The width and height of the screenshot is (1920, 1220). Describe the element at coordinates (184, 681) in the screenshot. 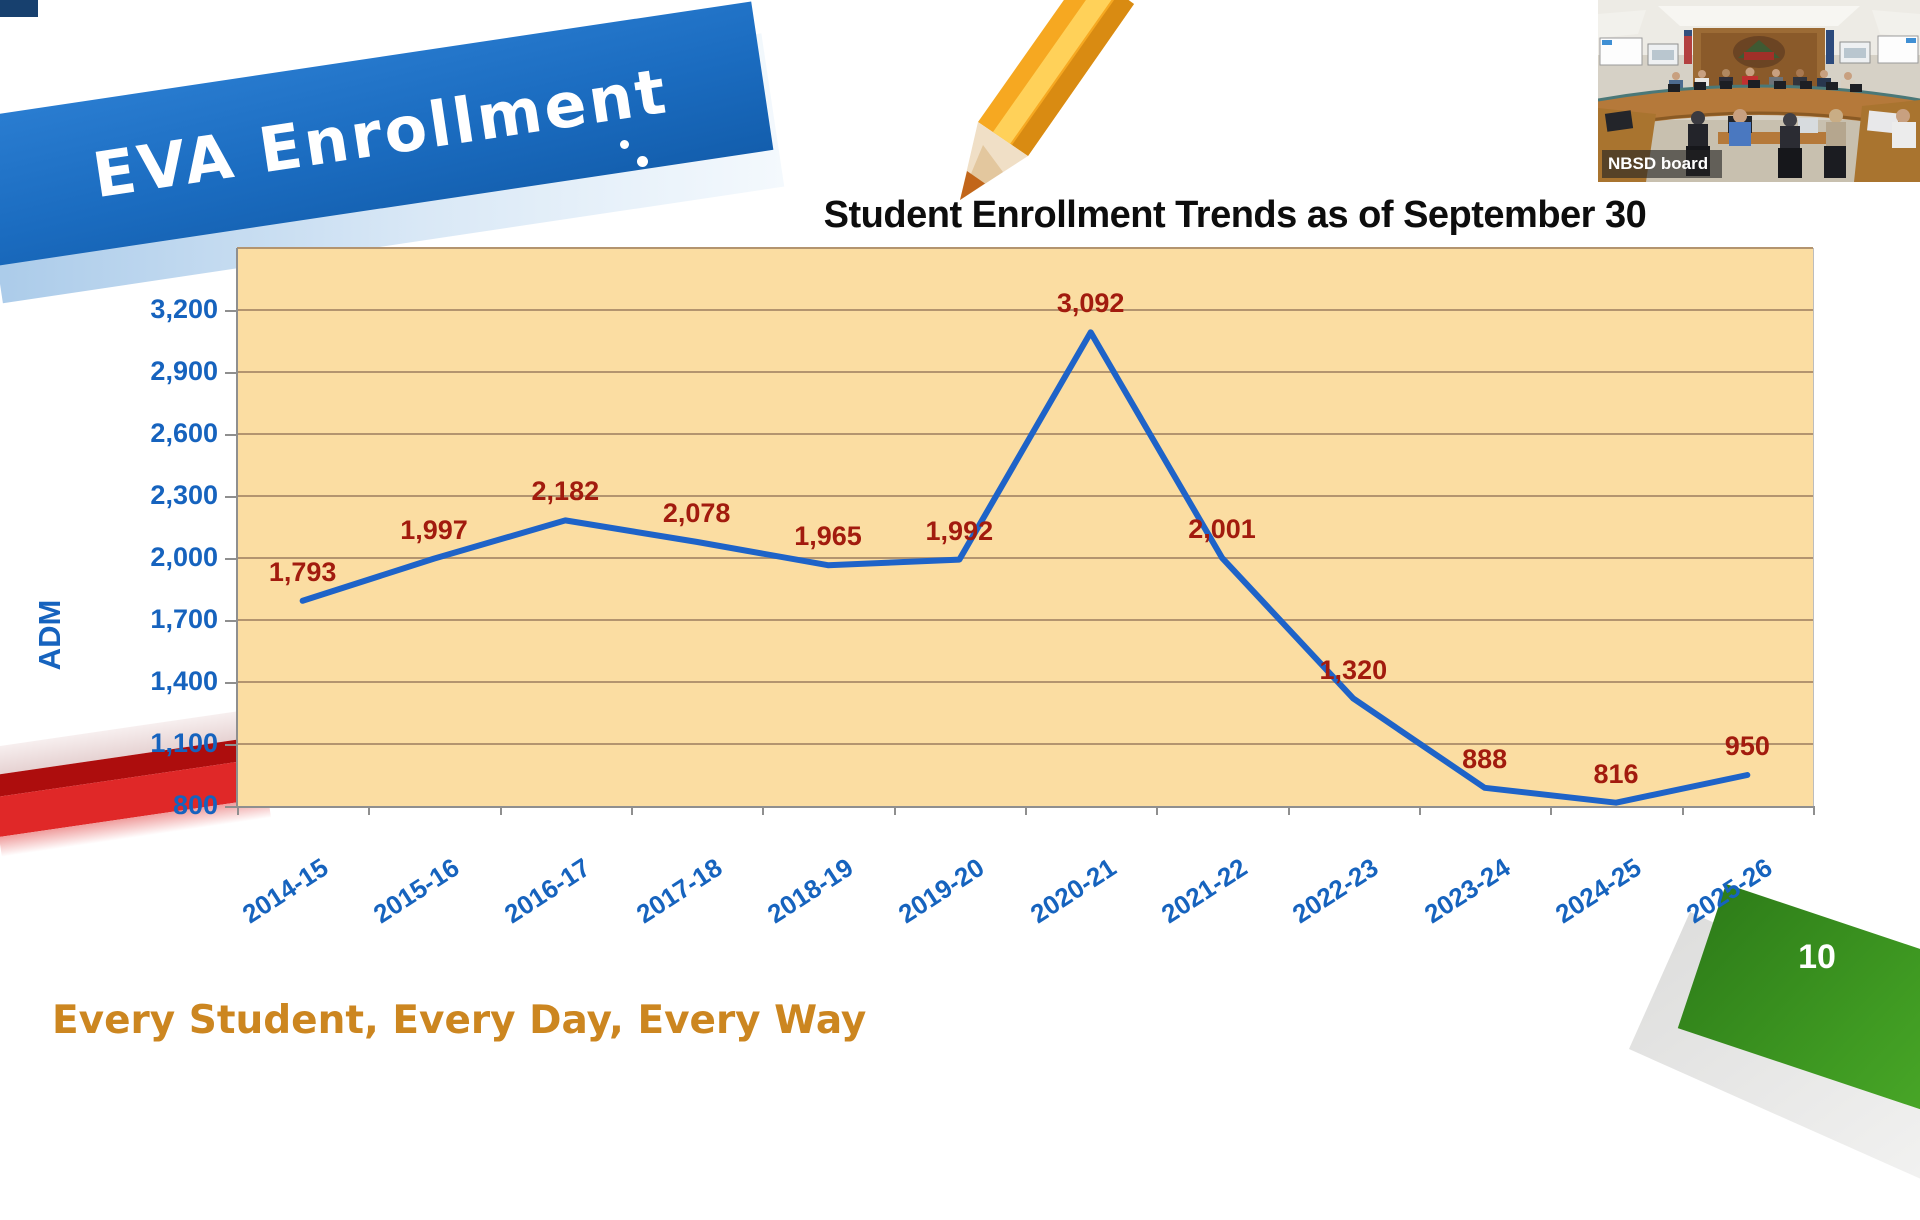

I see `y-axis-tick-label: 1,400` at that location.